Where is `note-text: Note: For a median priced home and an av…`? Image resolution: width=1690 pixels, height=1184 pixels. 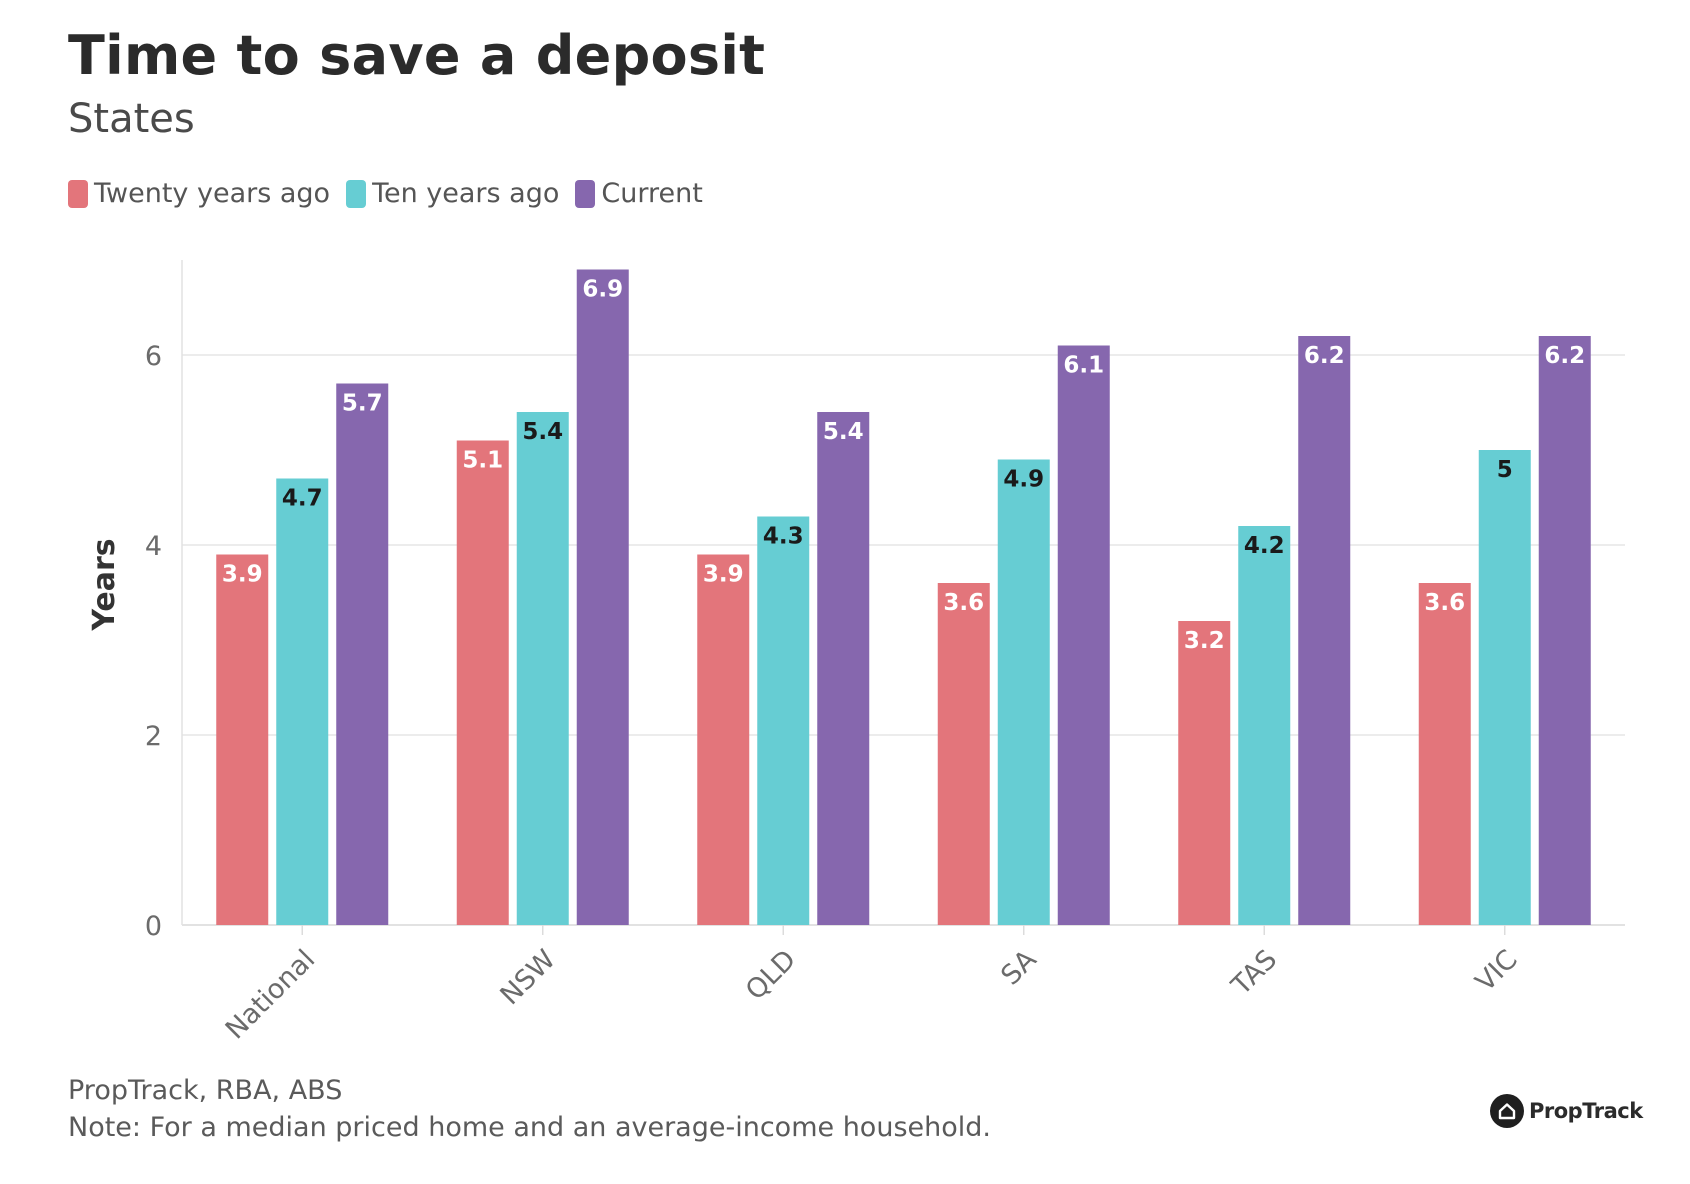 note-text: Note: For a median priced home and an av… is located at coordinates (529, 1127).